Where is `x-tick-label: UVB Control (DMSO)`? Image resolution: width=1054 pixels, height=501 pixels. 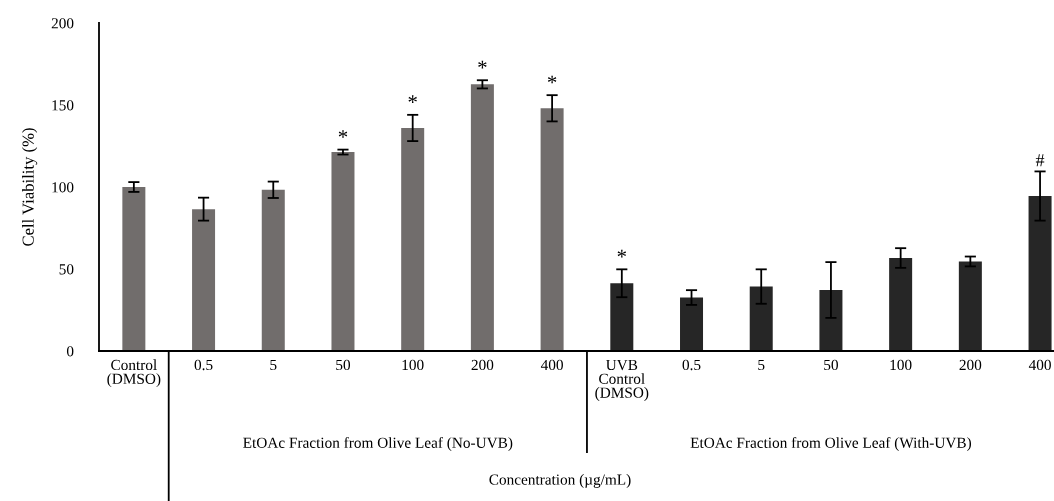 x-tick-label: UVB Control (DMSO) is located at coordinates (622, 380).